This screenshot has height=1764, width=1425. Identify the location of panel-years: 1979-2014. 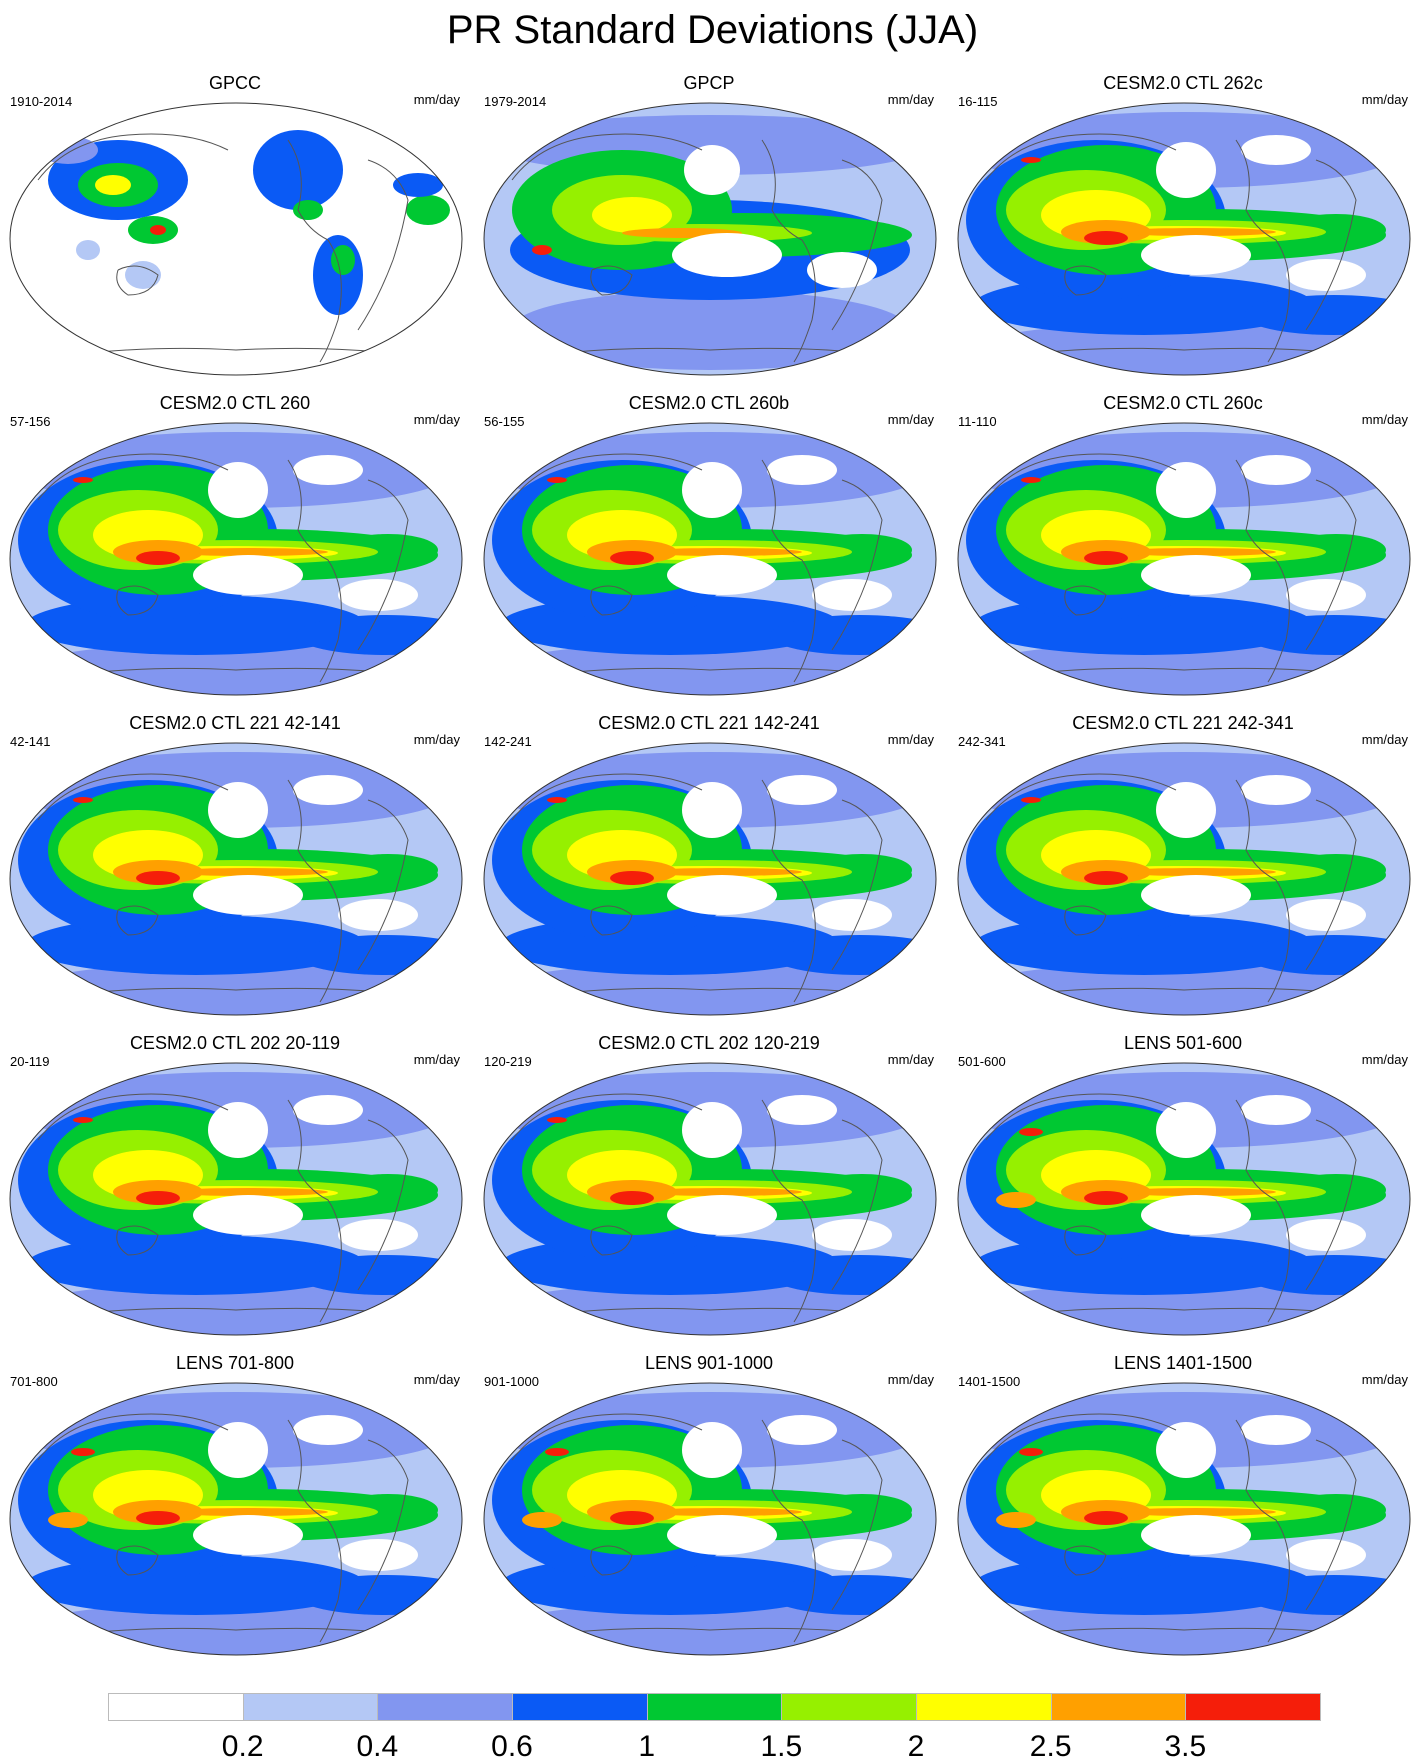
(515, 101).